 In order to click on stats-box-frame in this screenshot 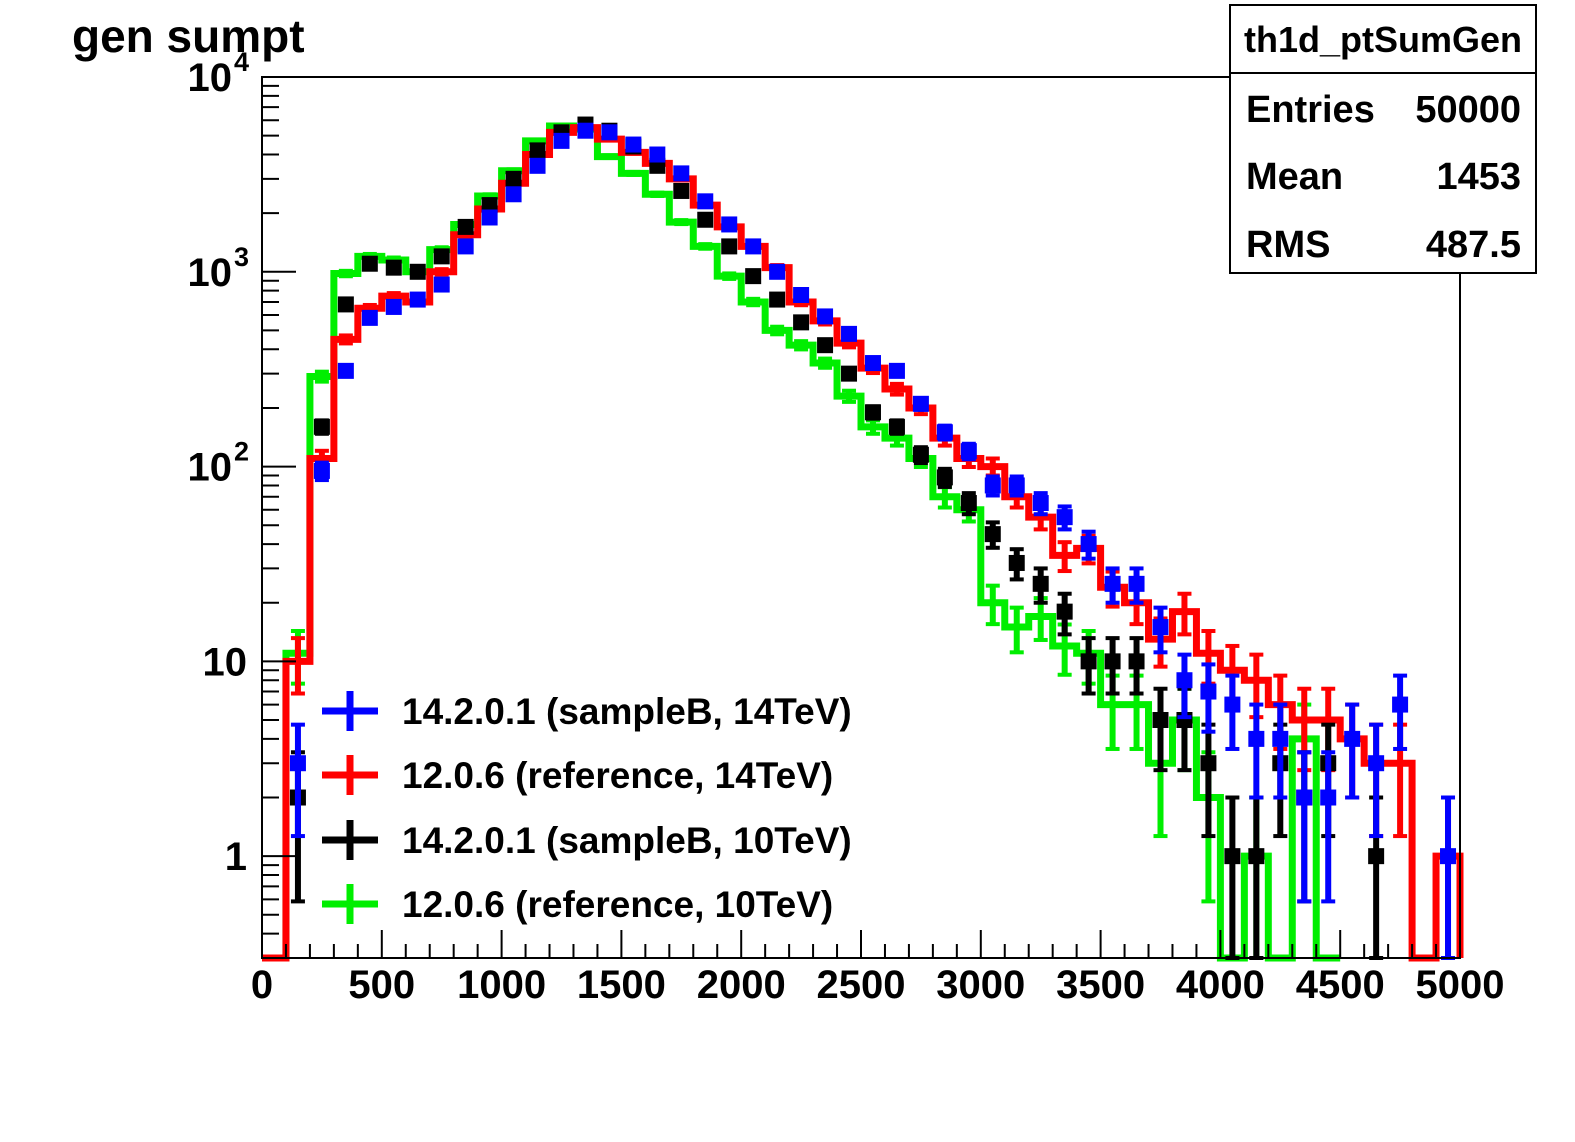, I will do `click(1383, 139)`.